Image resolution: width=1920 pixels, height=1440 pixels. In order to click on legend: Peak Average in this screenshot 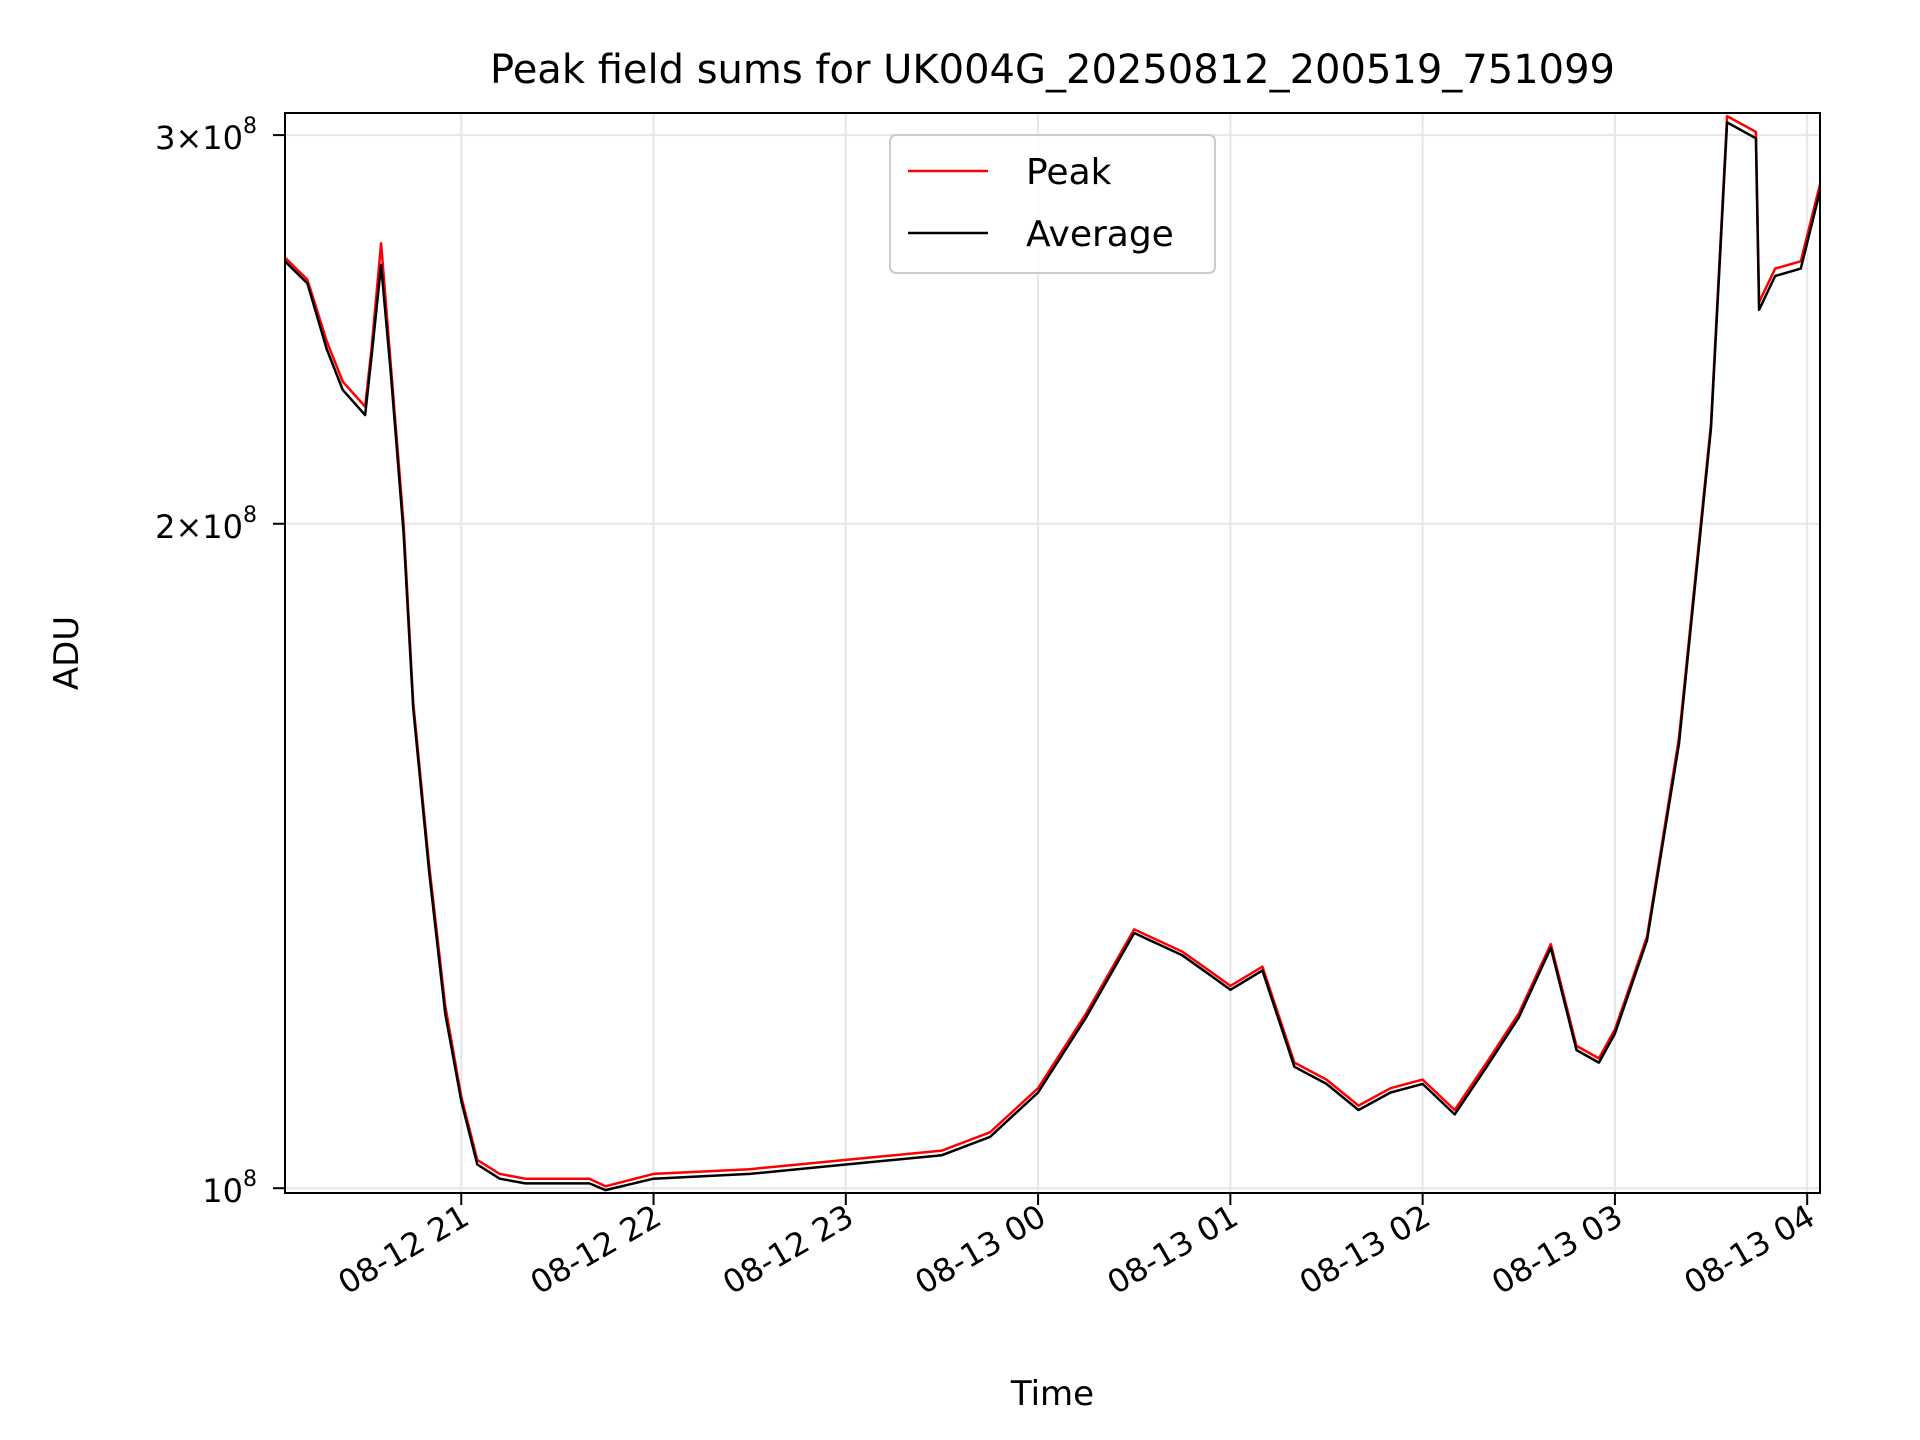, I will do `click(1052, 204)`.